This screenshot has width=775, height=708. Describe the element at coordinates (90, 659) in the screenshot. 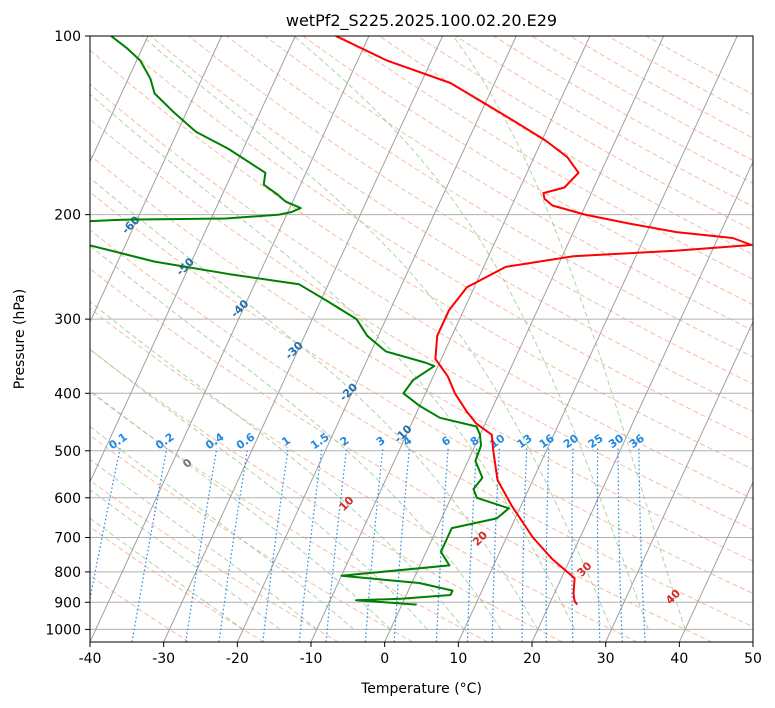

I see `x-tick-label: -40` at that location.